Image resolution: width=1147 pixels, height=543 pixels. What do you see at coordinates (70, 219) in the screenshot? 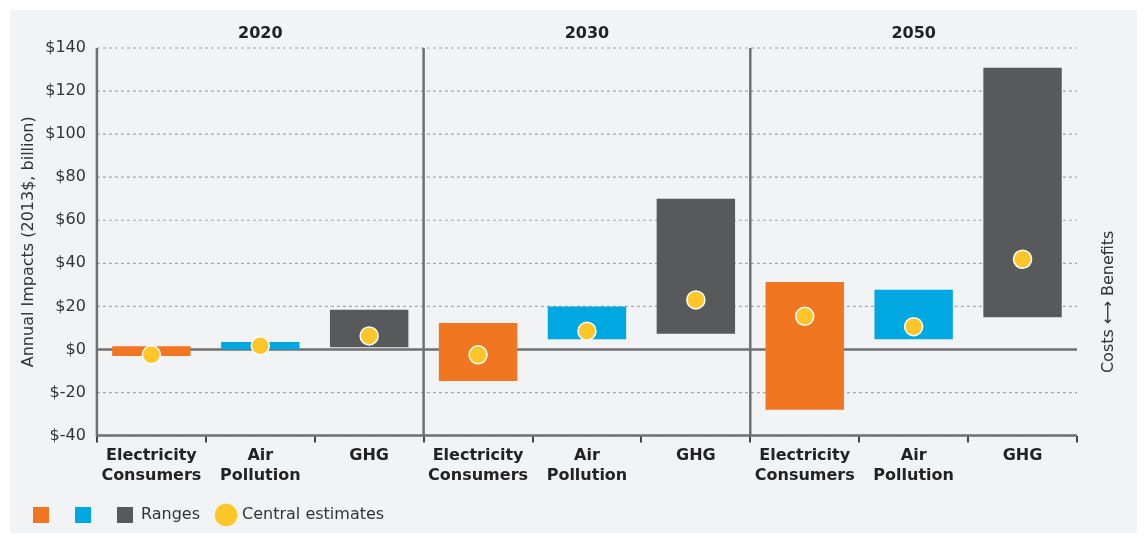
I see `y-tick-label: $60` at bounding box center [70, 219].